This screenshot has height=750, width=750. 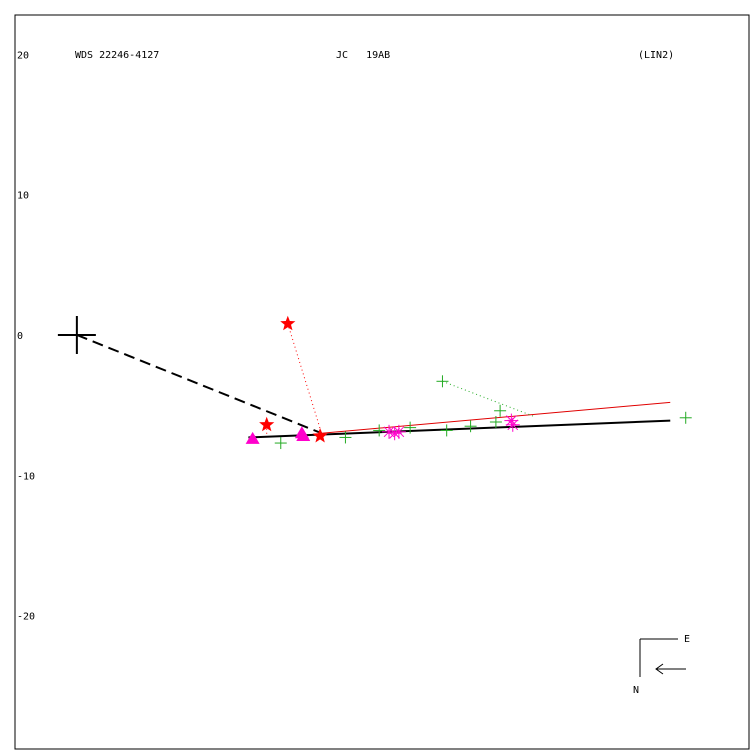 What do you see at coordinates (117, 55) in the screenshot?
I see `wds-designation: WDS 22246-4127` at bounding box center [117, 55].